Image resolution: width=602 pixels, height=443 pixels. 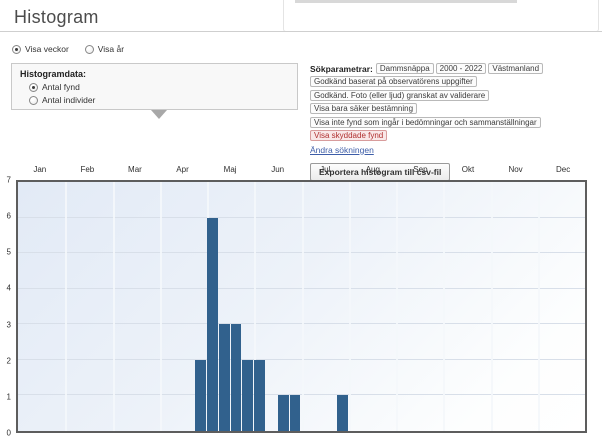 What do you see at coordinates (8, 216) in the screenshot?
I see `y-tick-label: 6` at bounding box center [8, 216].